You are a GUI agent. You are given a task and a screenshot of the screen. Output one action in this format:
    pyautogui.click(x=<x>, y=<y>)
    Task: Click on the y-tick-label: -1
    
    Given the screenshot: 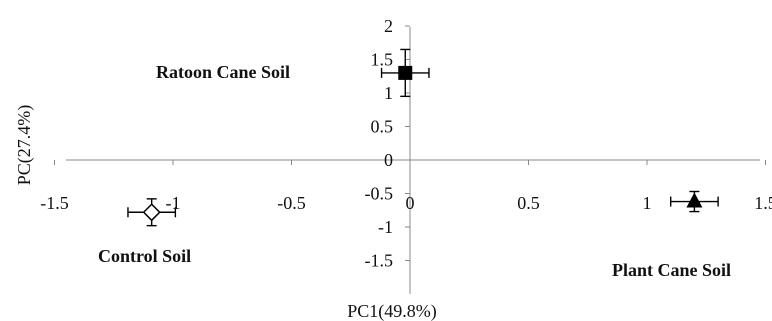 What is the action you would take?
    pyautogui.click(x=385, y=227)
    